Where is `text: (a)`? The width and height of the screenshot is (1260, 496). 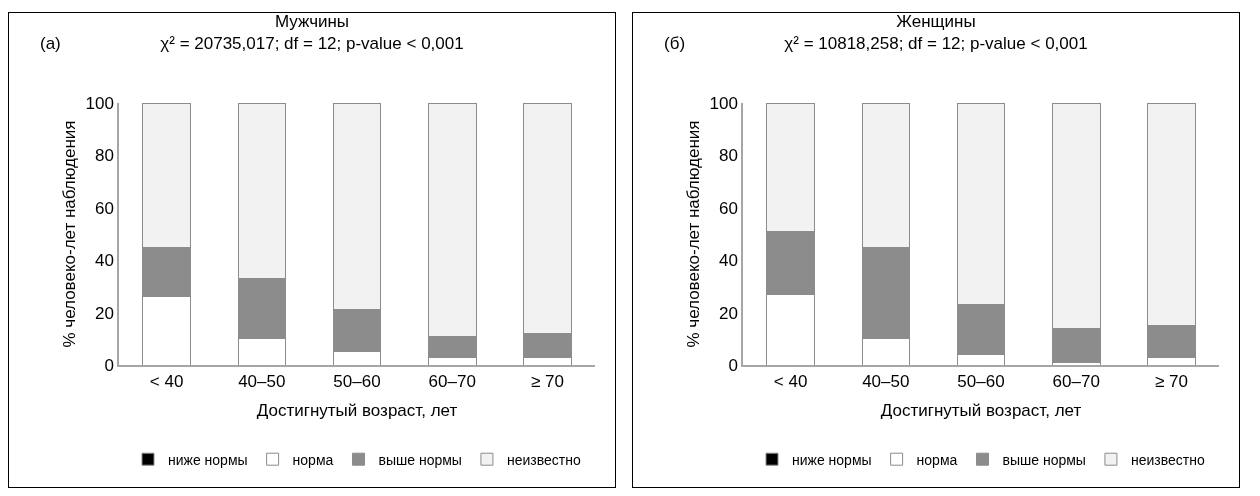 text: (a) is located at coordinates (50, 43).